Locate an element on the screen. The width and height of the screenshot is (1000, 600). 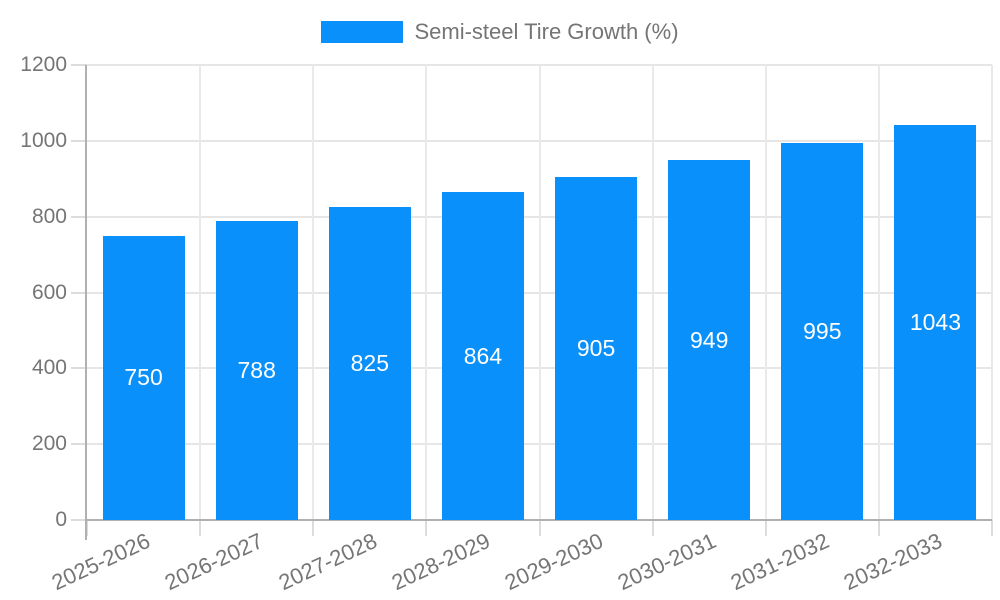
bar: 905 is located at coordinates (596, 348).